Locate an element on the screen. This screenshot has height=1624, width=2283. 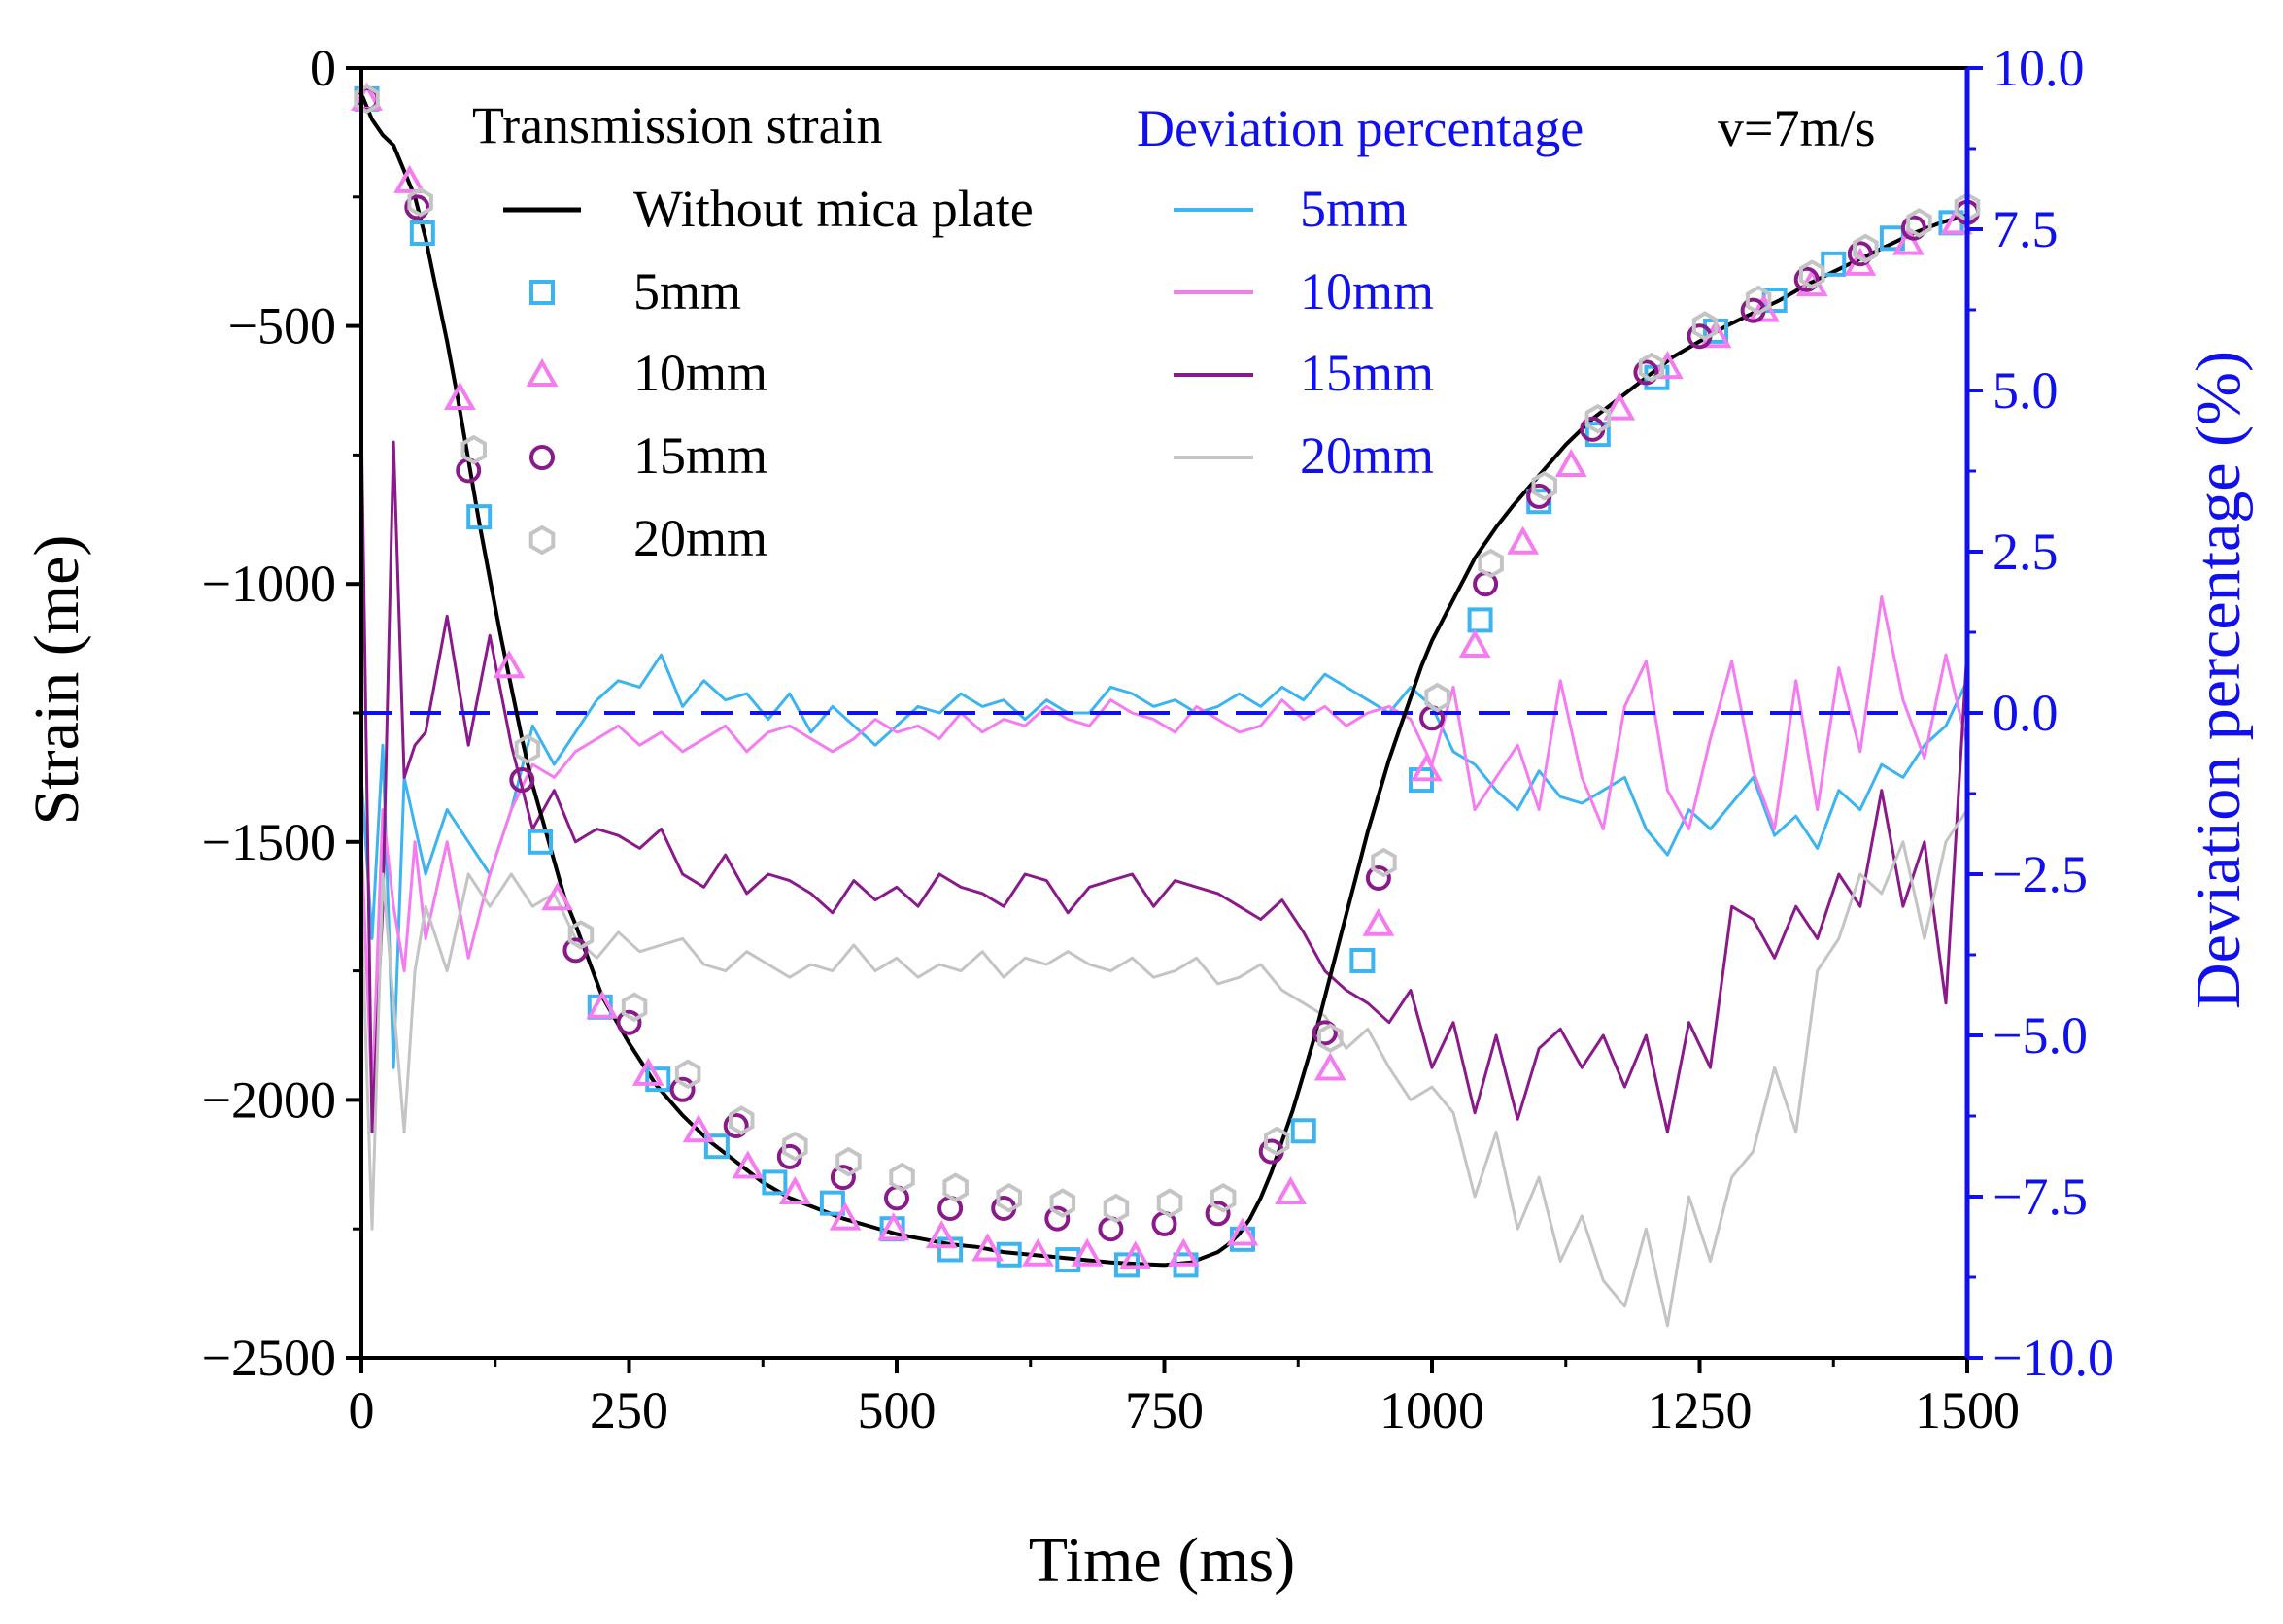
y-right-tick-label: 10.0 is located at coordinates (2039, 68).